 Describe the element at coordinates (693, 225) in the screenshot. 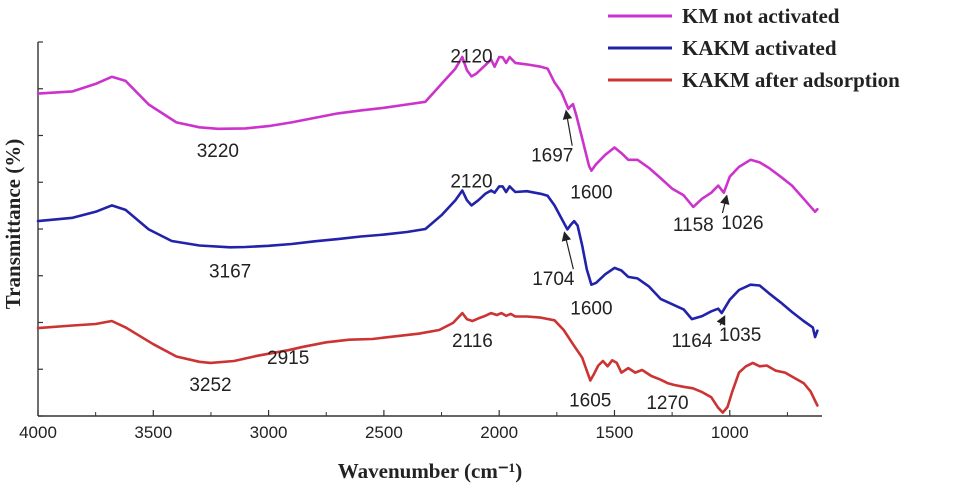

I see `peak-label: 1158` at that location.